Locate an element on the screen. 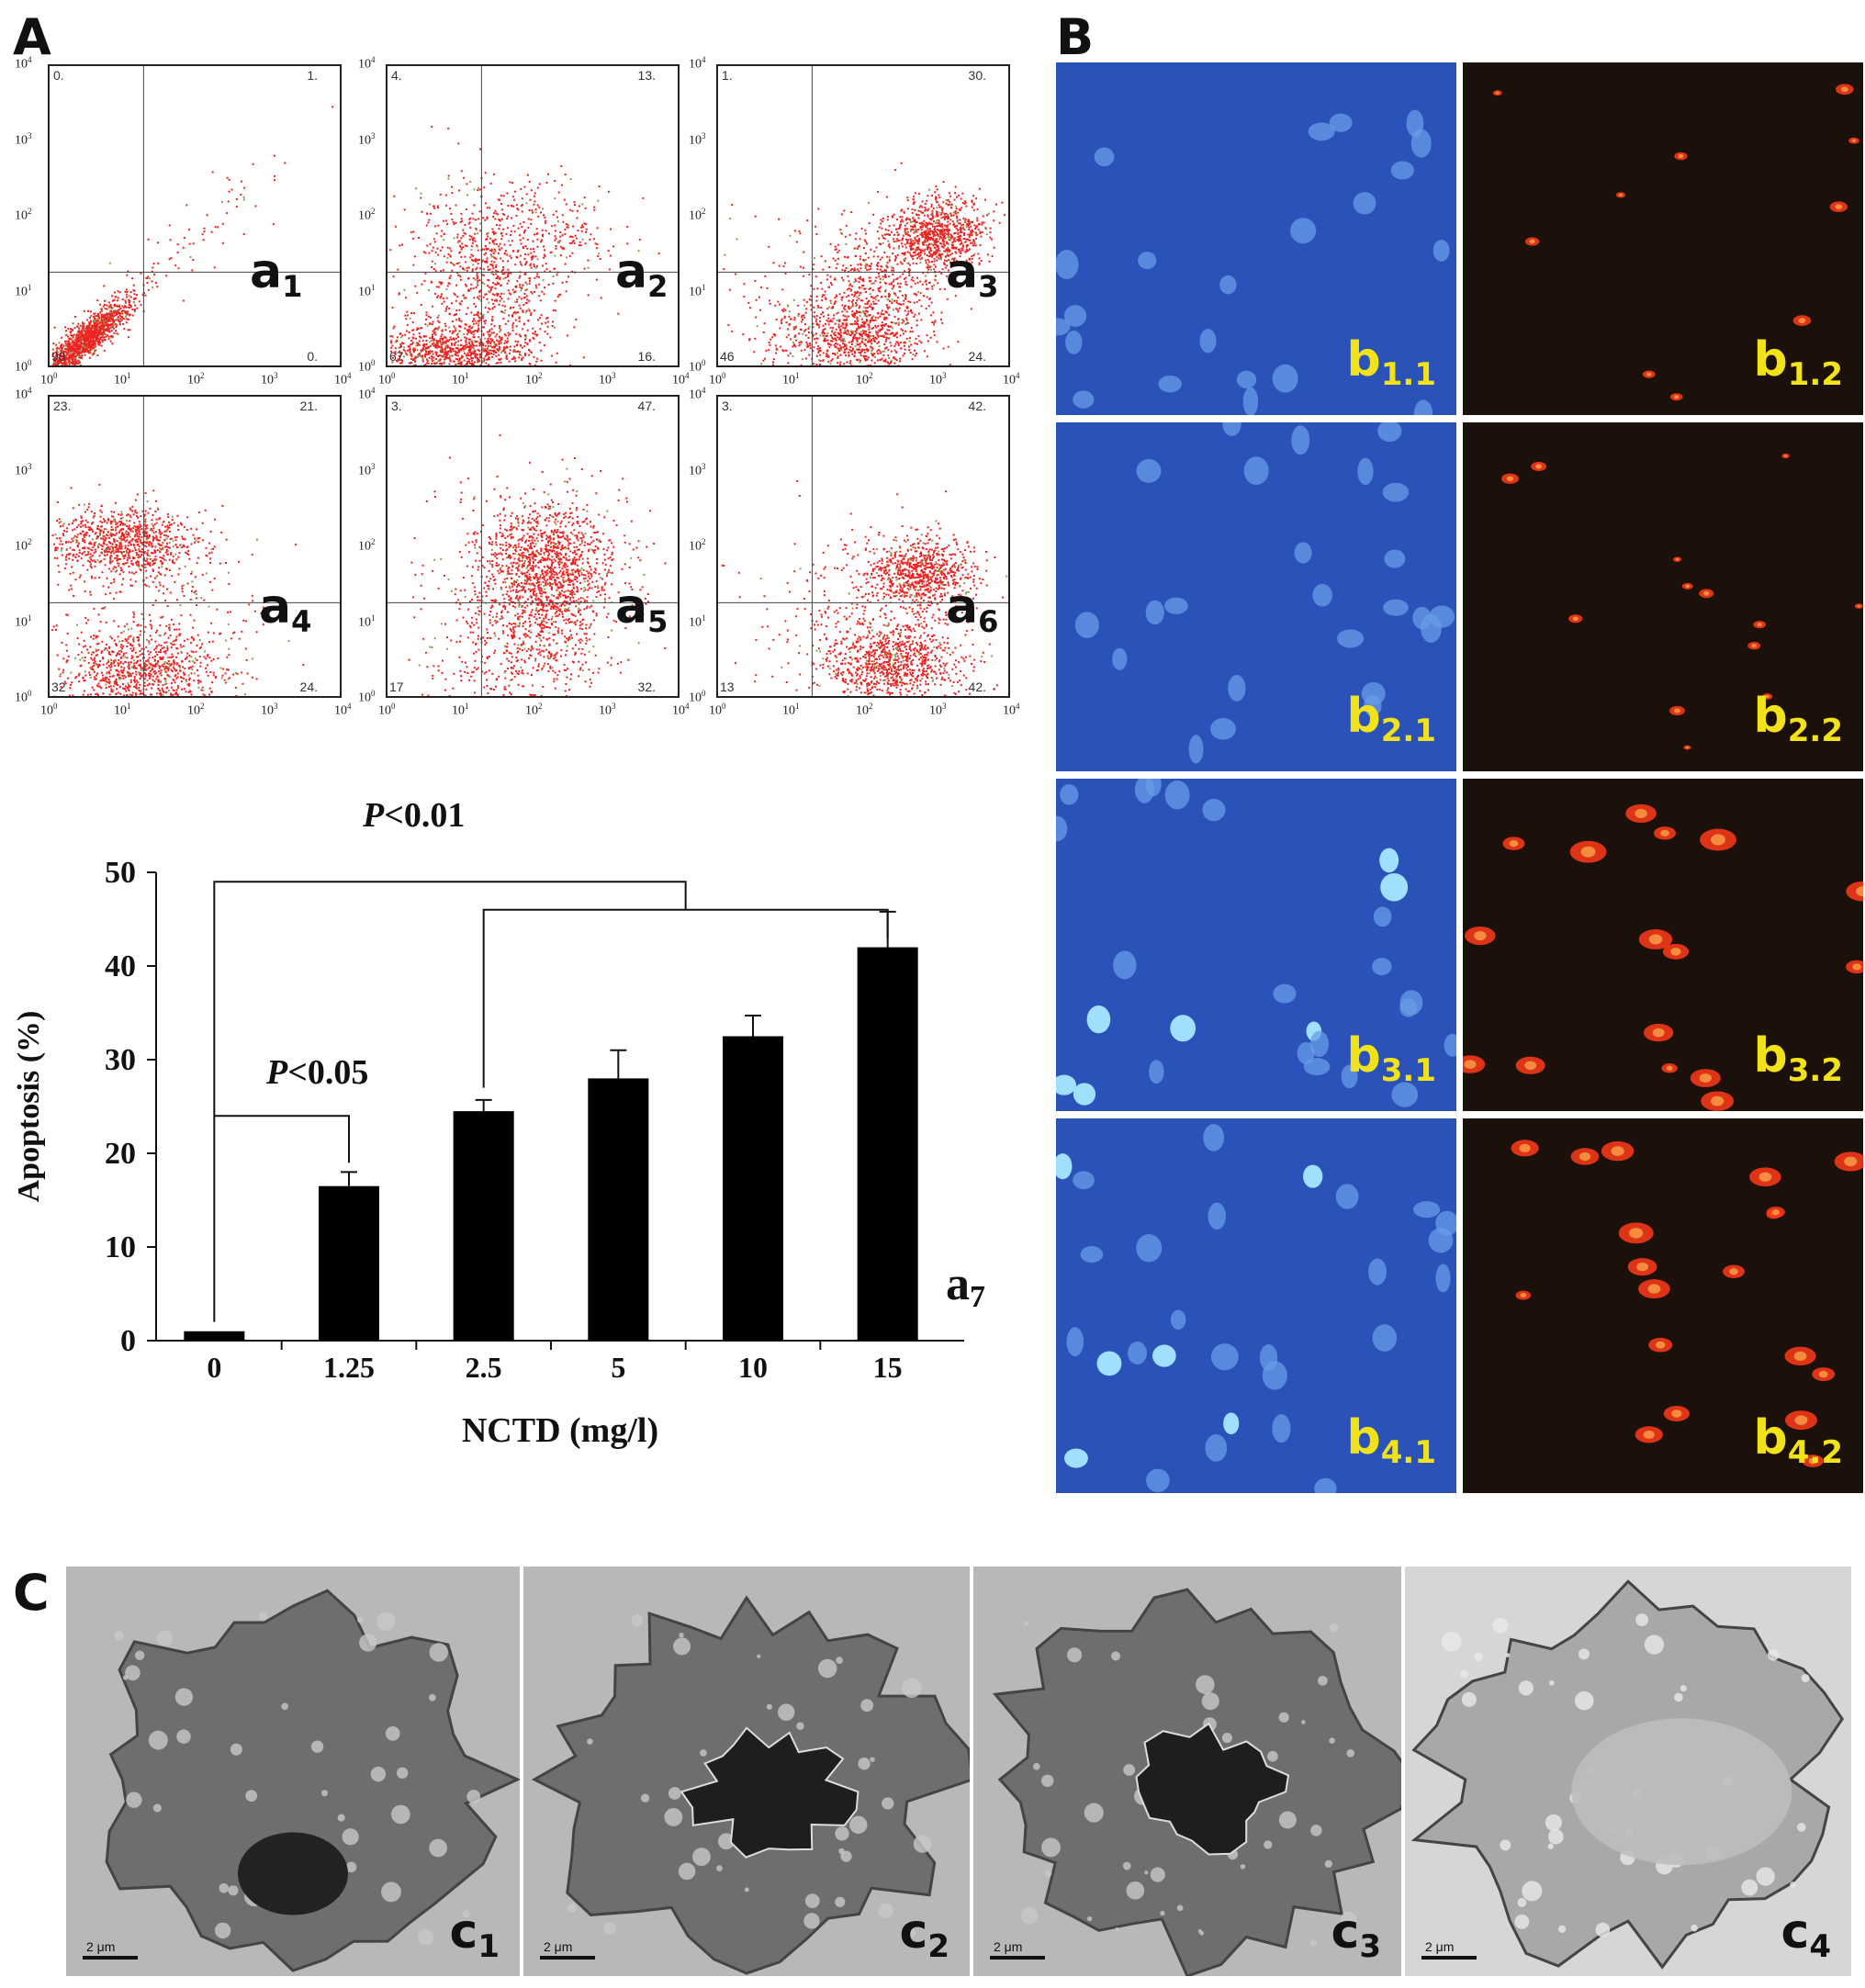 The width and height of the screenshot is (1865, 1988). quadrant-value-ul: 3. is located at coordinates (396, 406).